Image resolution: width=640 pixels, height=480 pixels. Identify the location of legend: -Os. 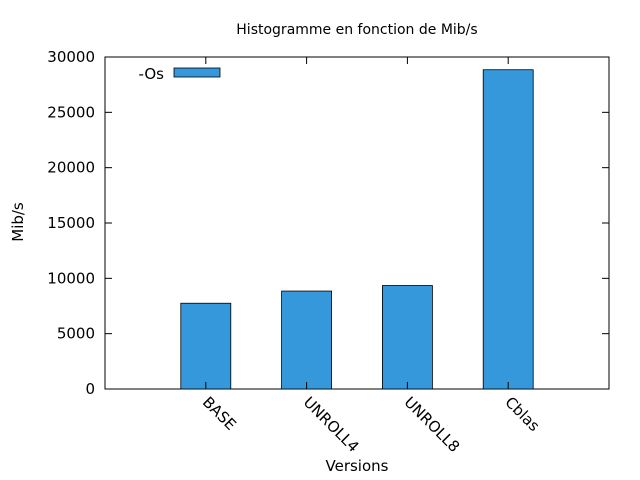
(180, 74).